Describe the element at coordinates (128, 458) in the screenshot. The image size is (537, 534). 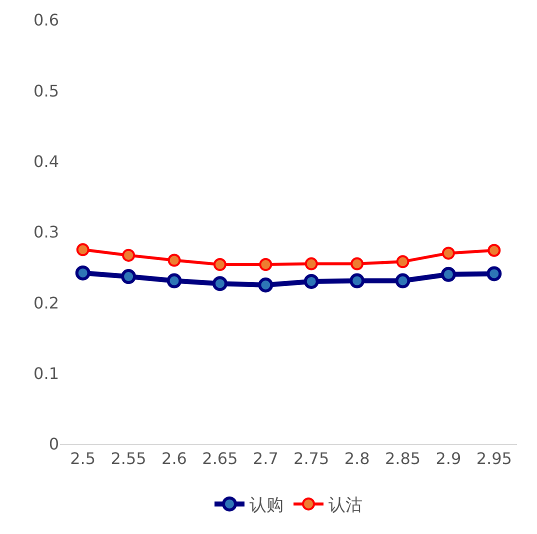
I see `x-tick-label: 2.55` at that location.